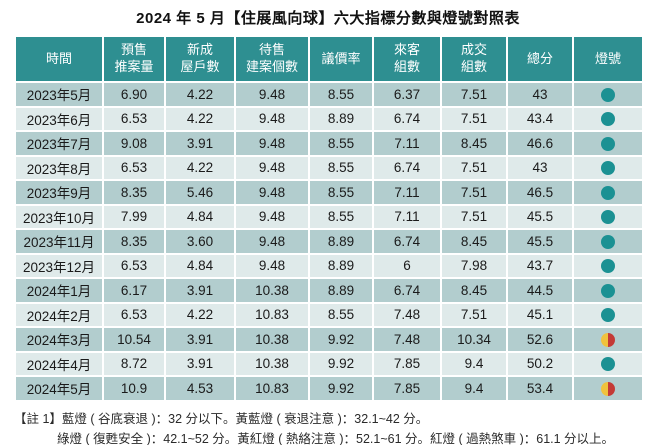 This screenshot has height=445, width=656. I want to click on time-cell: 2024年4月, so click(59, 363).